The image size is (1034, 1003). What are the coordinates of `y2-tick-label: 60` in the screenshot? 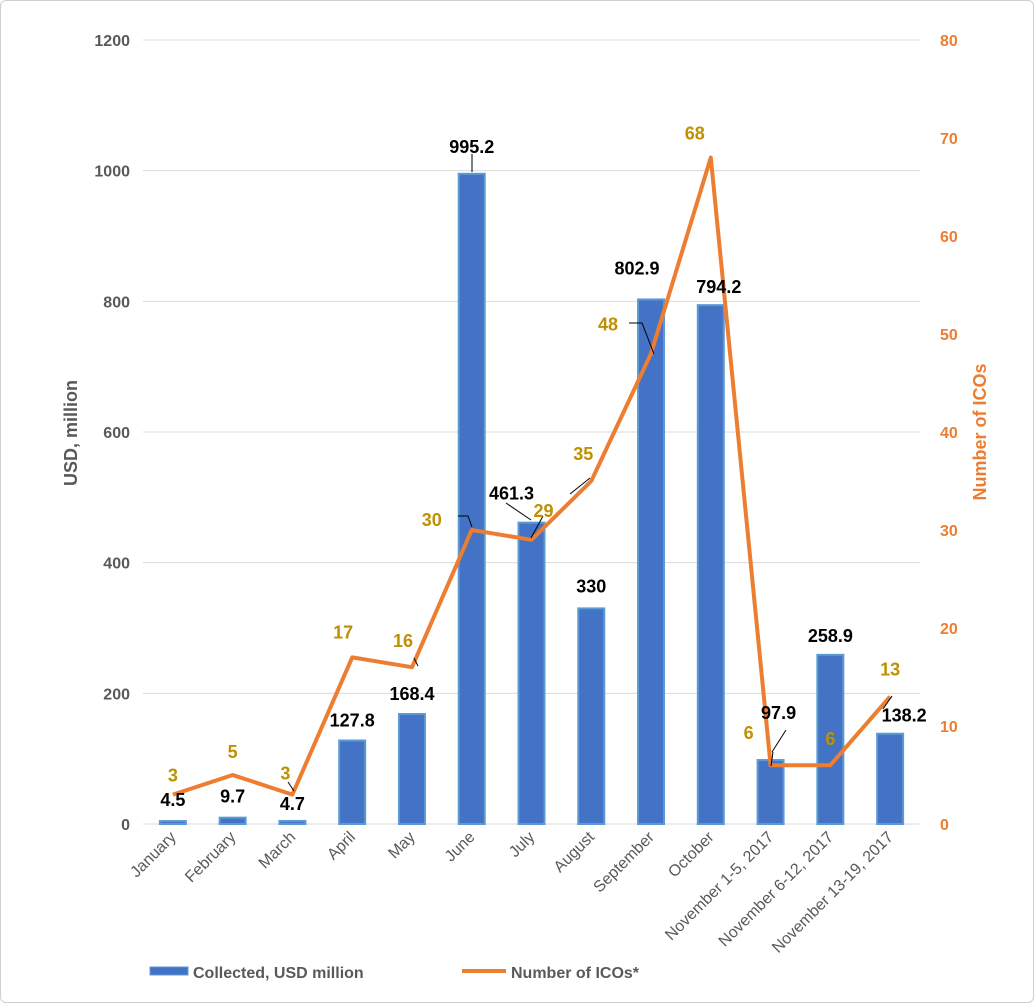 It's located at (949, 237).